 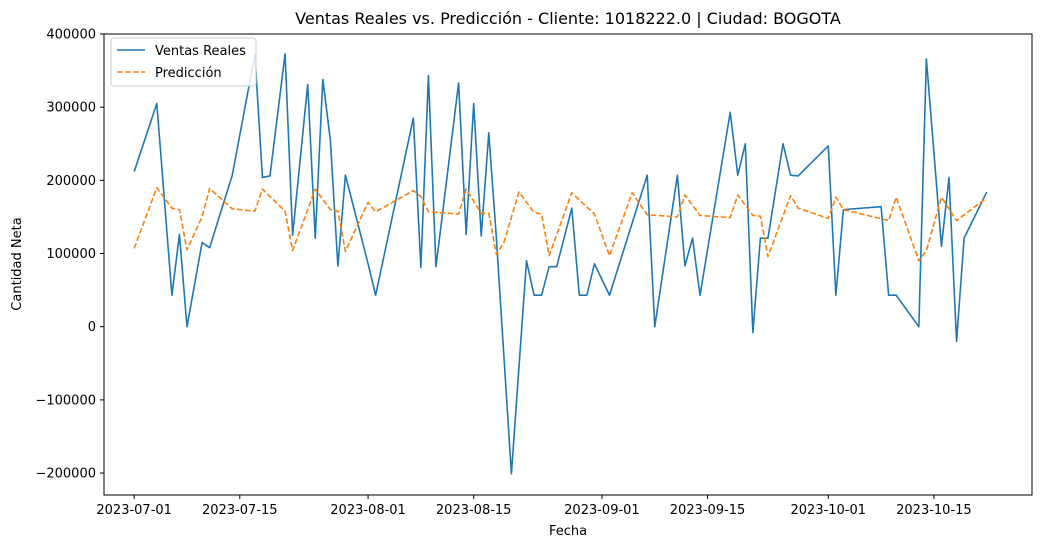 I want to click on x-tick-label: 2023-08-01, so click(x=368, y=510).